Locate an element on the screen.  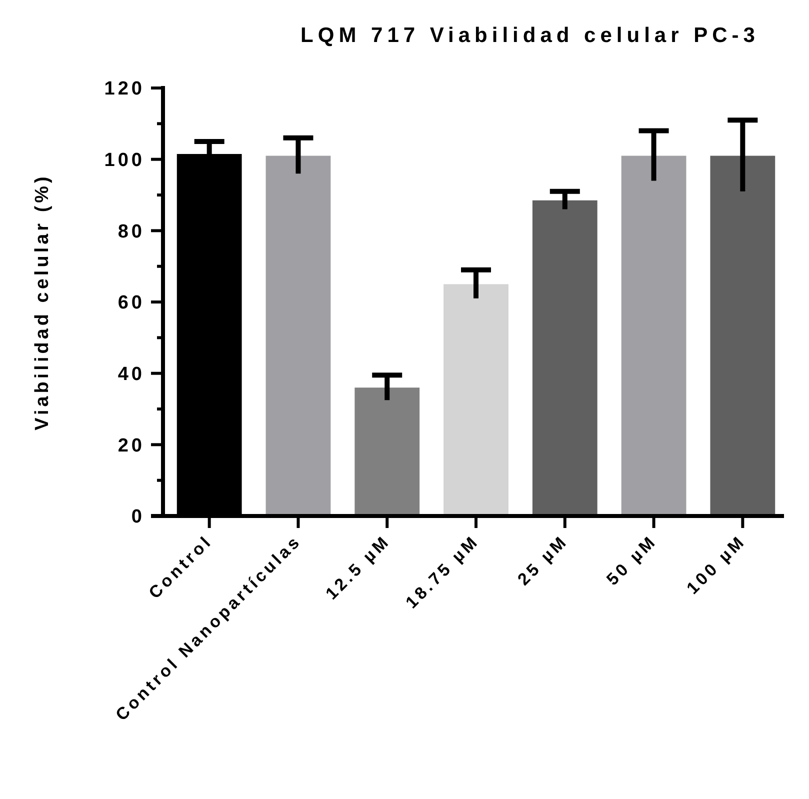
y-tick-label: 120 is located at coordinates (124, 89).